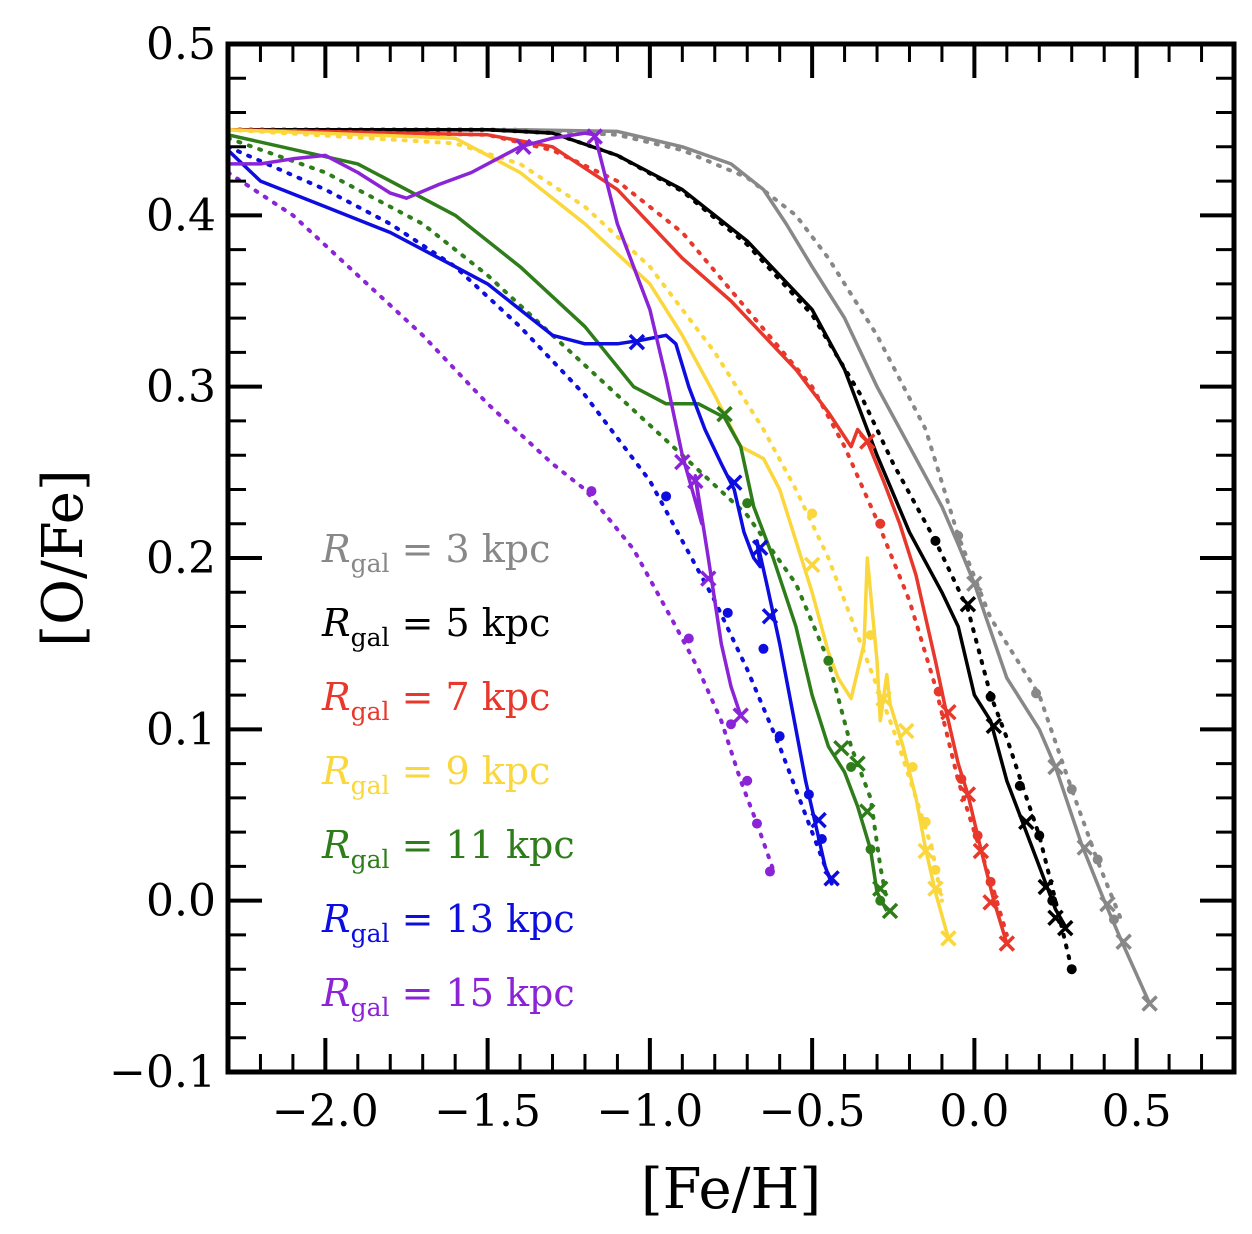 The width and height of the screenshot is (1252, 1234). I want to click on x-axis-title: [Fe/H], so click(731, 1189).